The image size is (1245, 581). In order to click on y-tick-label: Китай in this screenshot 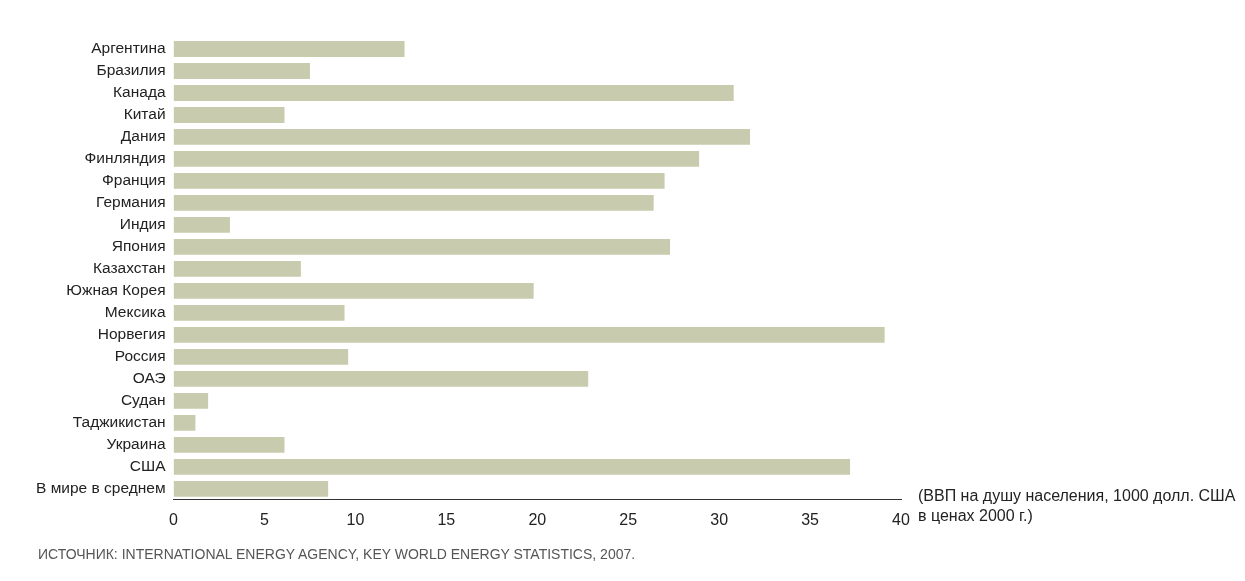, I will do `click(144, 114)`.